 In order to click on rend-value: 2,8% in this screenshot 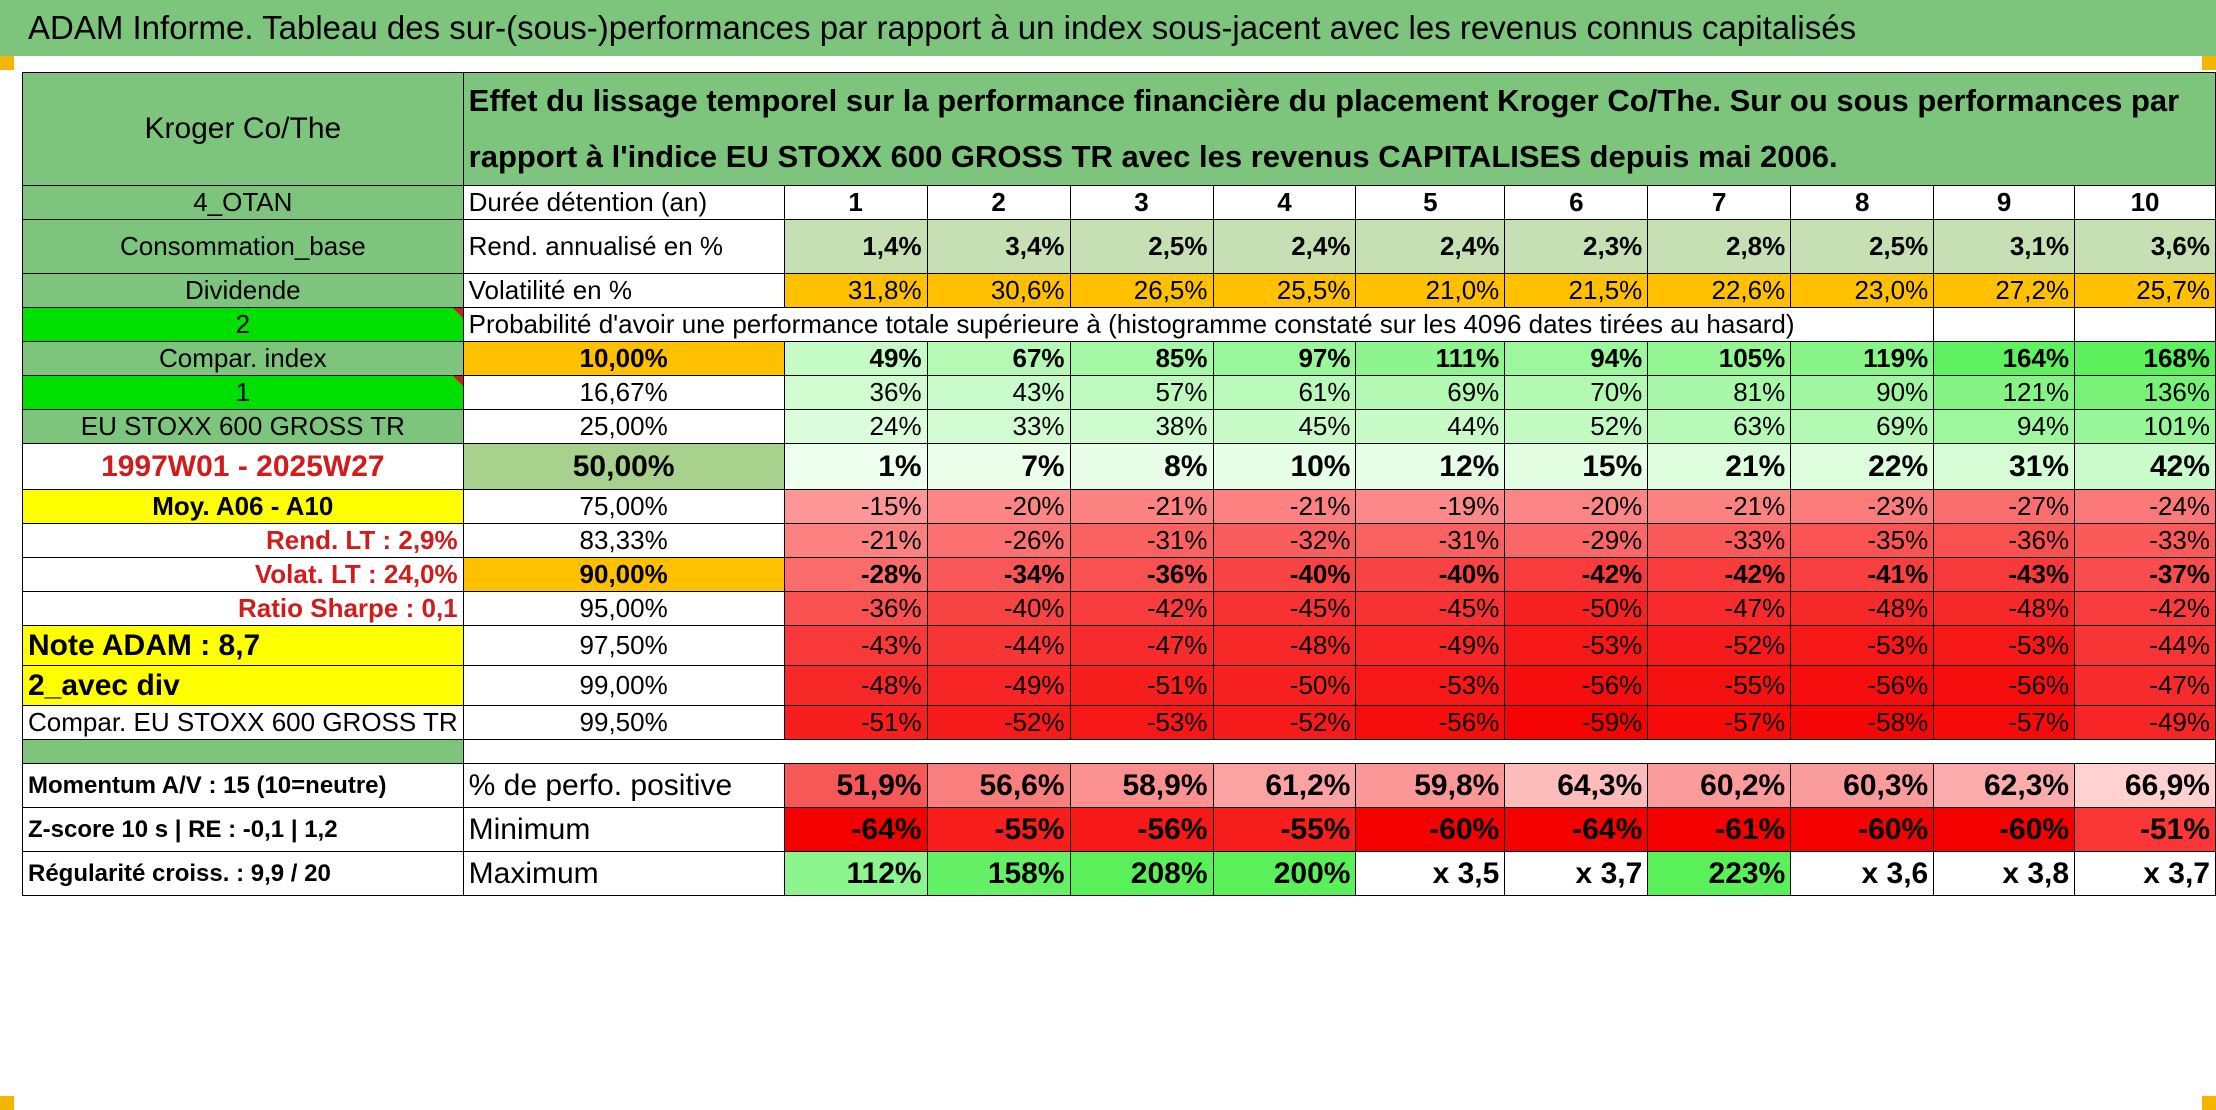, I will do `click(1719, 246)`.